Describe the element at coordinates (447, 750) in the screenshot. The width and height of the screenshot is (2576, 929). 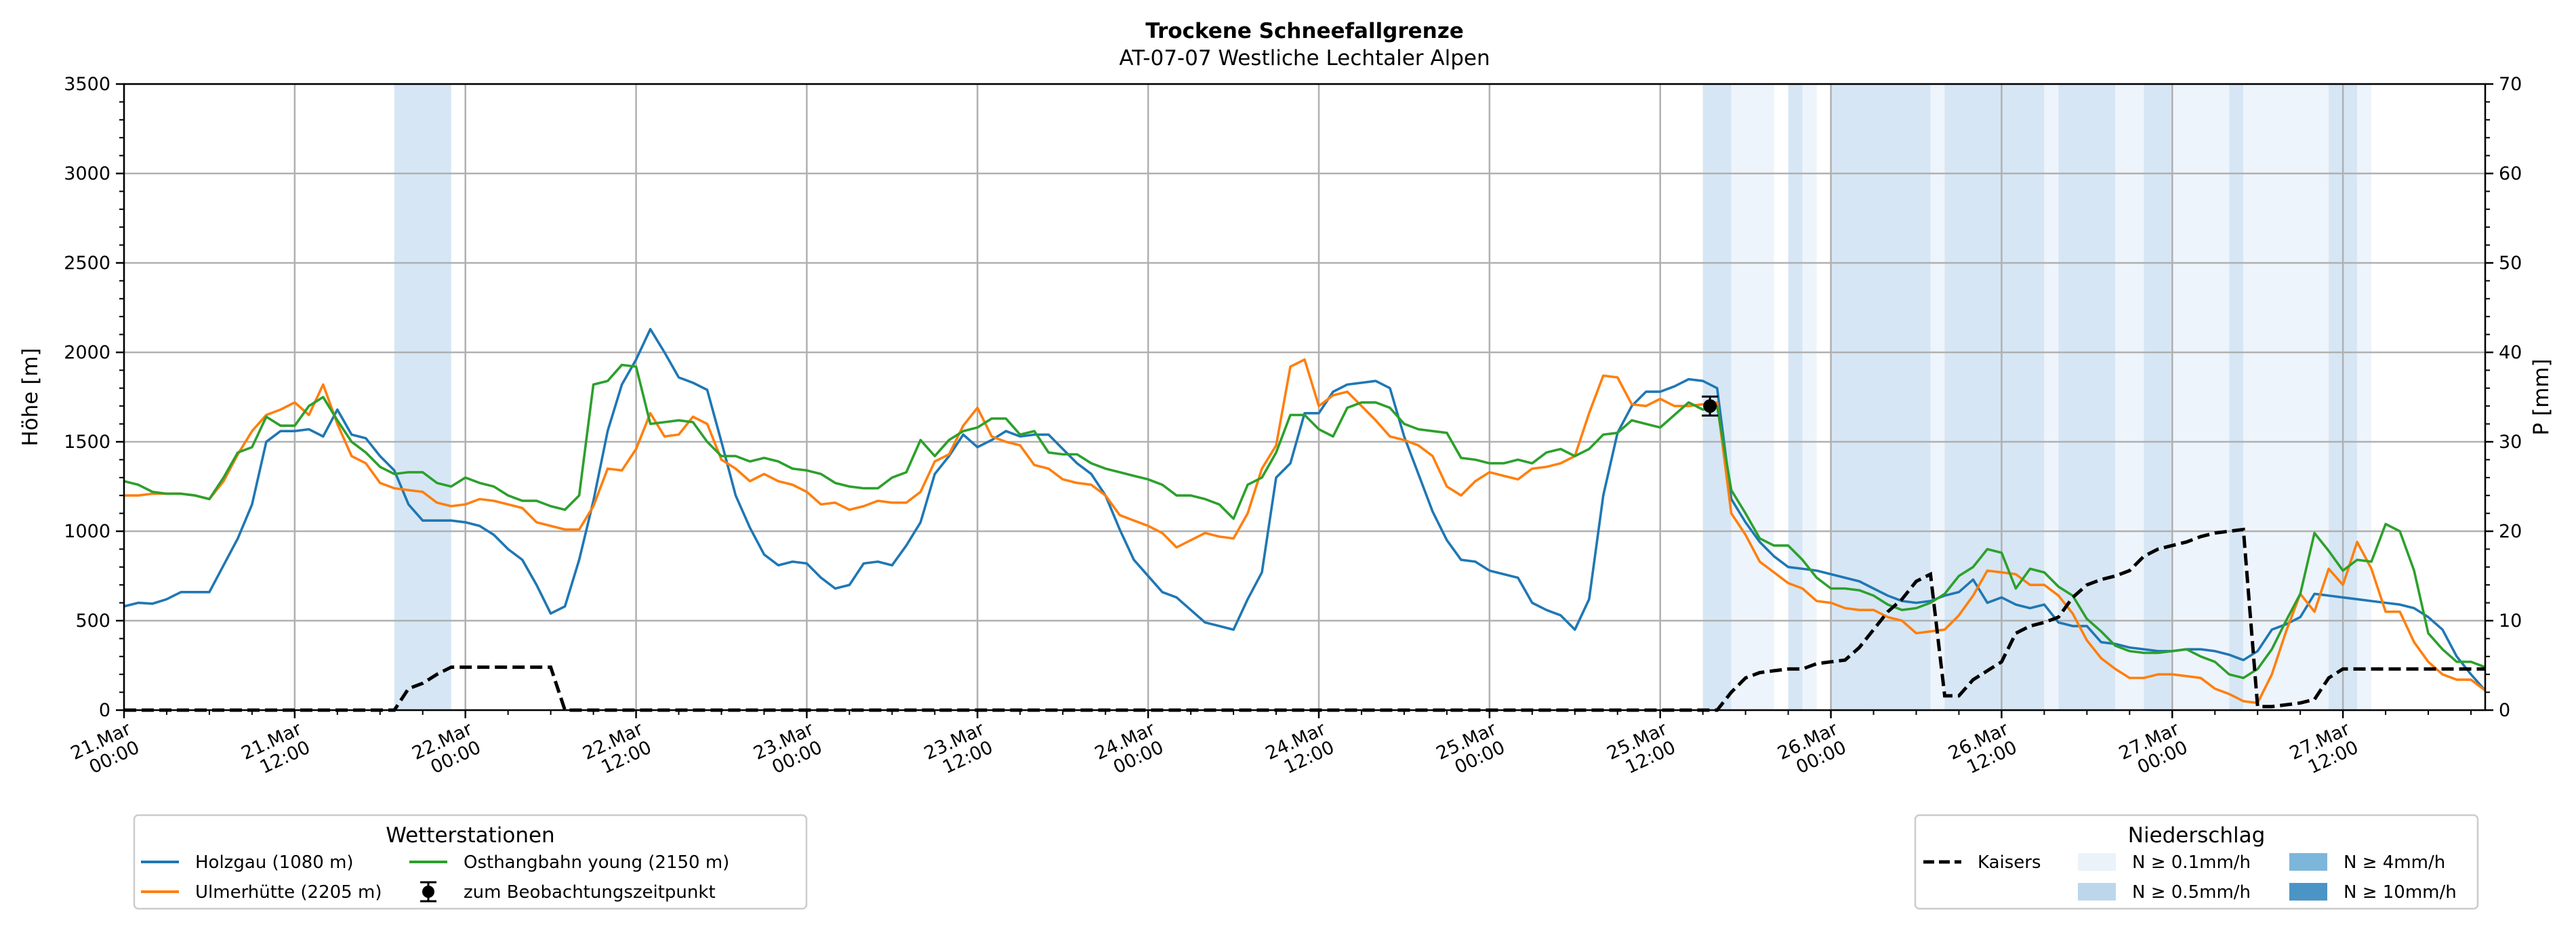
I see `x-tick-label-2: 22.Mar00:00` at that location.